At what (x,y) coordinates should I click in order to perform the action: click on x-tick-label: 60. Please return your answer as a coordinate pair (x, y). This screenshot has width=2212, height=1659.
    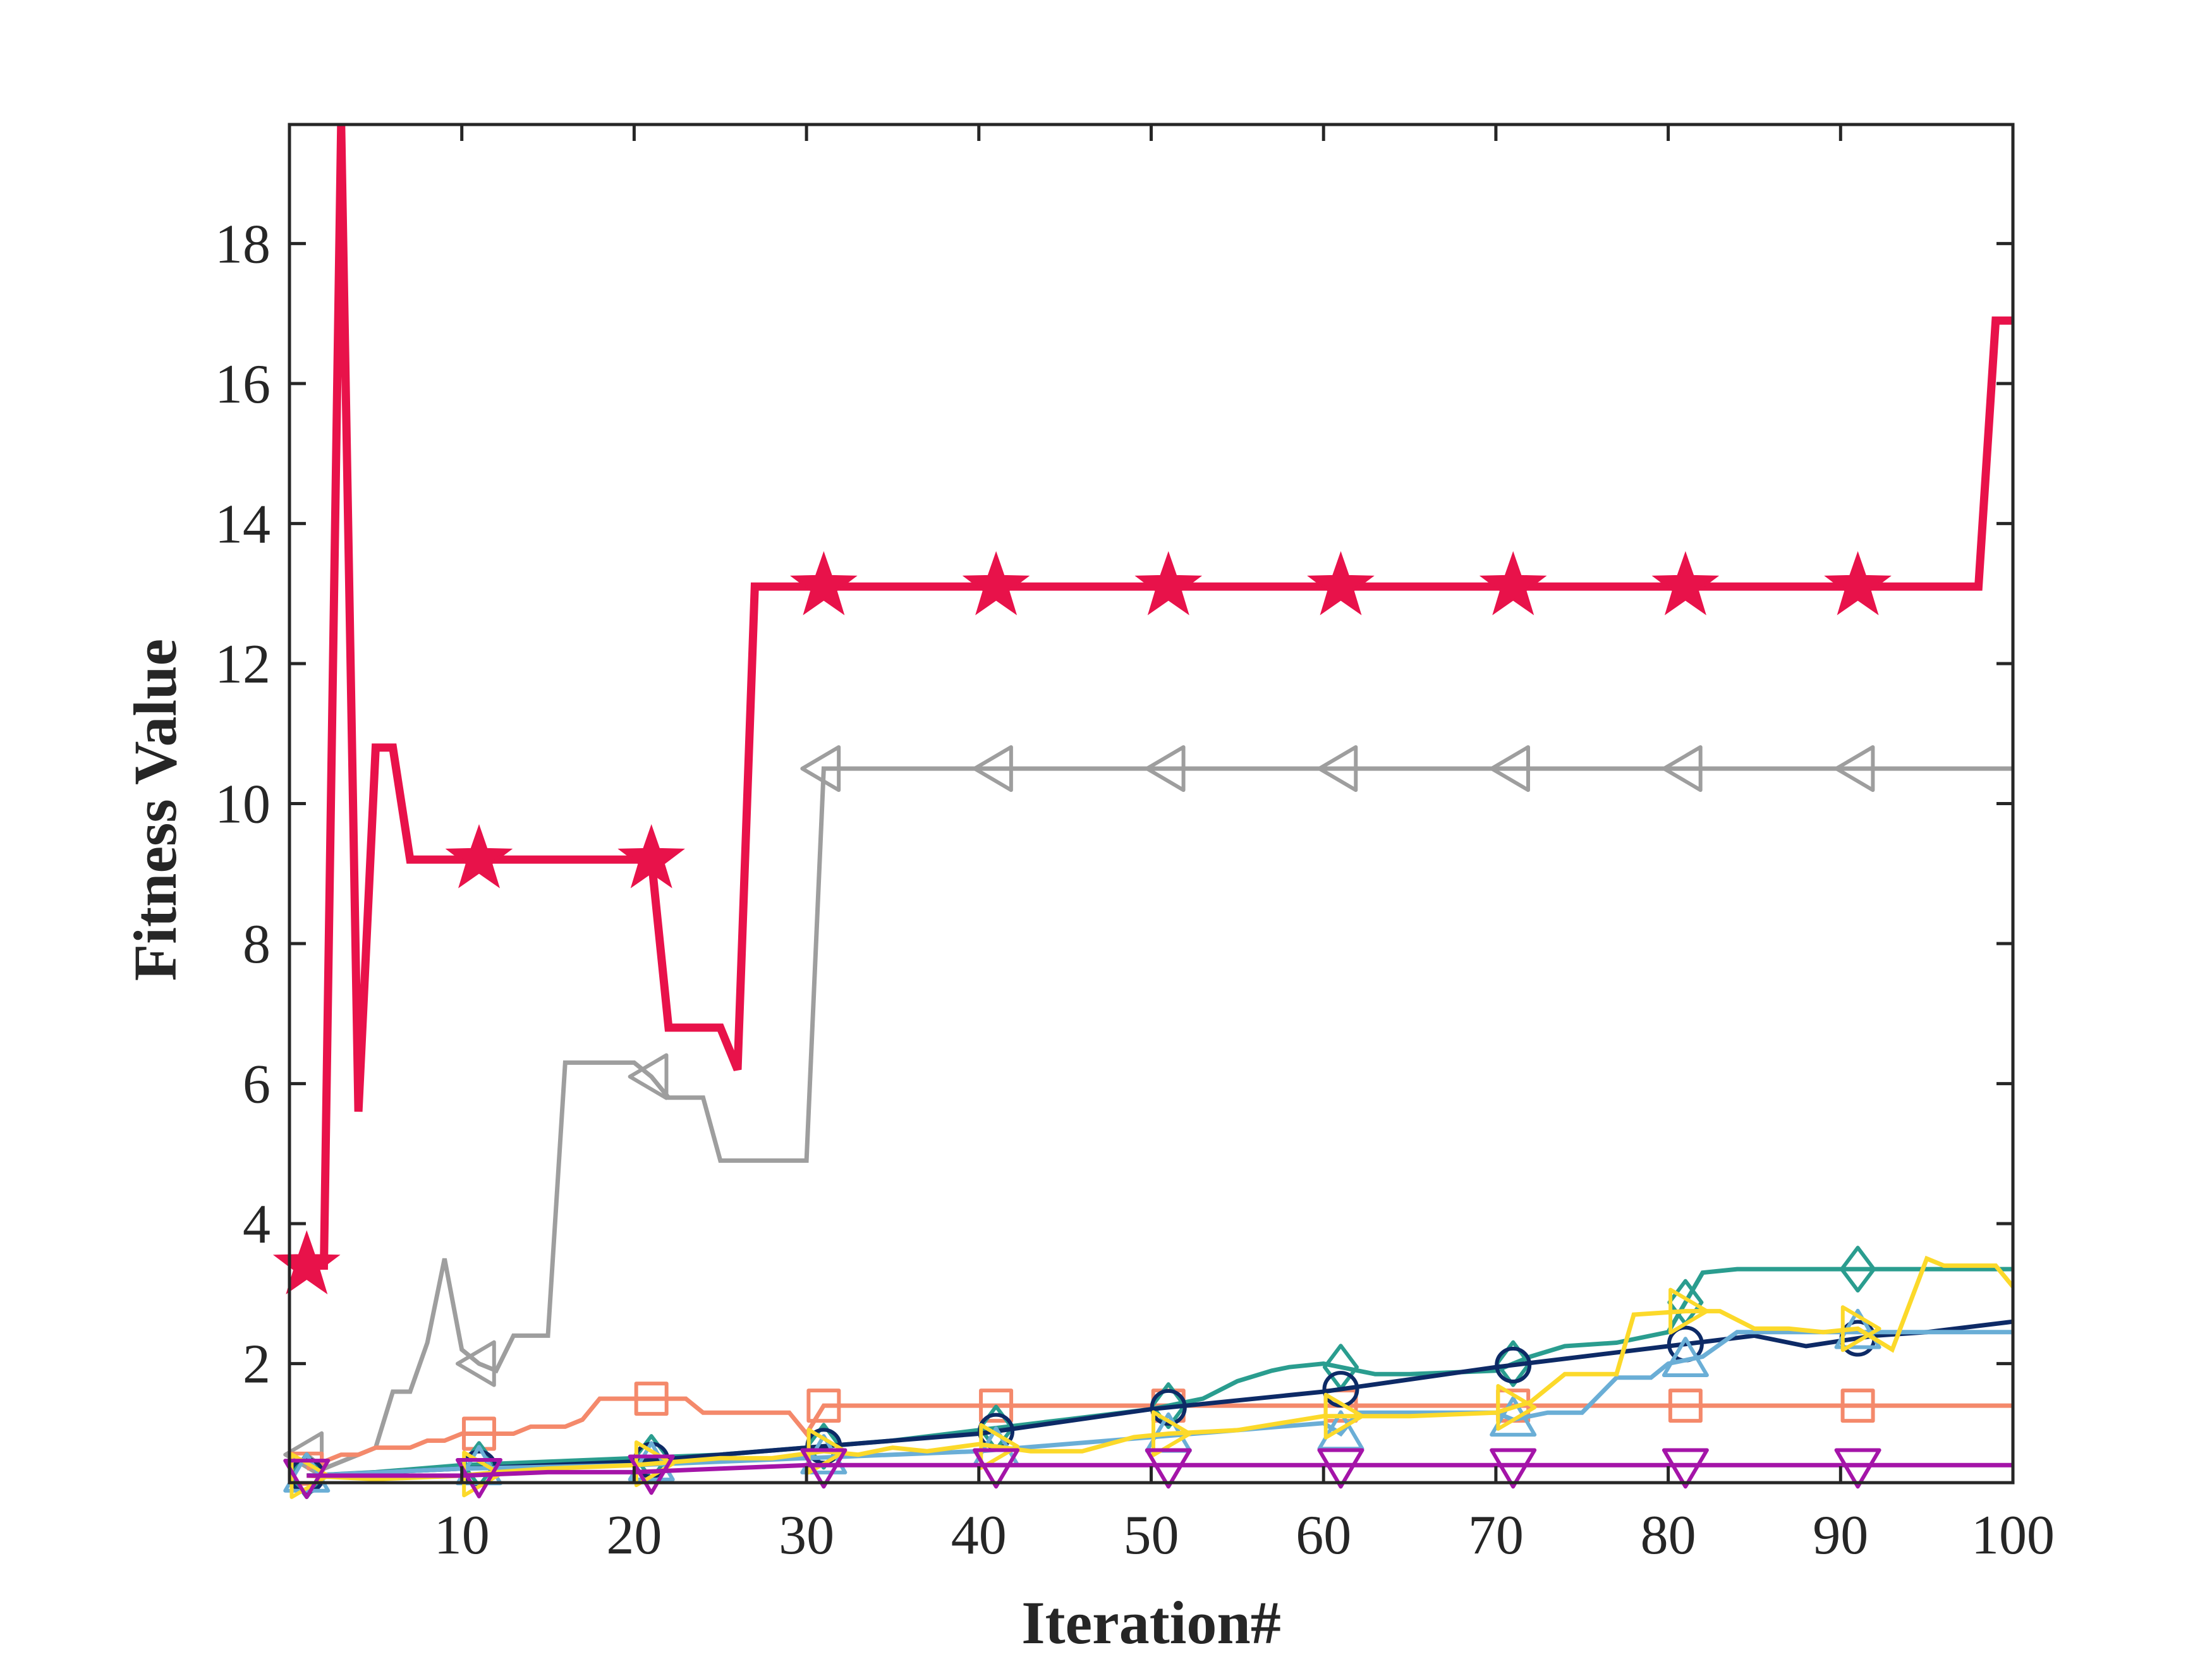
    Looking at the image, I should click on (1324, 1535).